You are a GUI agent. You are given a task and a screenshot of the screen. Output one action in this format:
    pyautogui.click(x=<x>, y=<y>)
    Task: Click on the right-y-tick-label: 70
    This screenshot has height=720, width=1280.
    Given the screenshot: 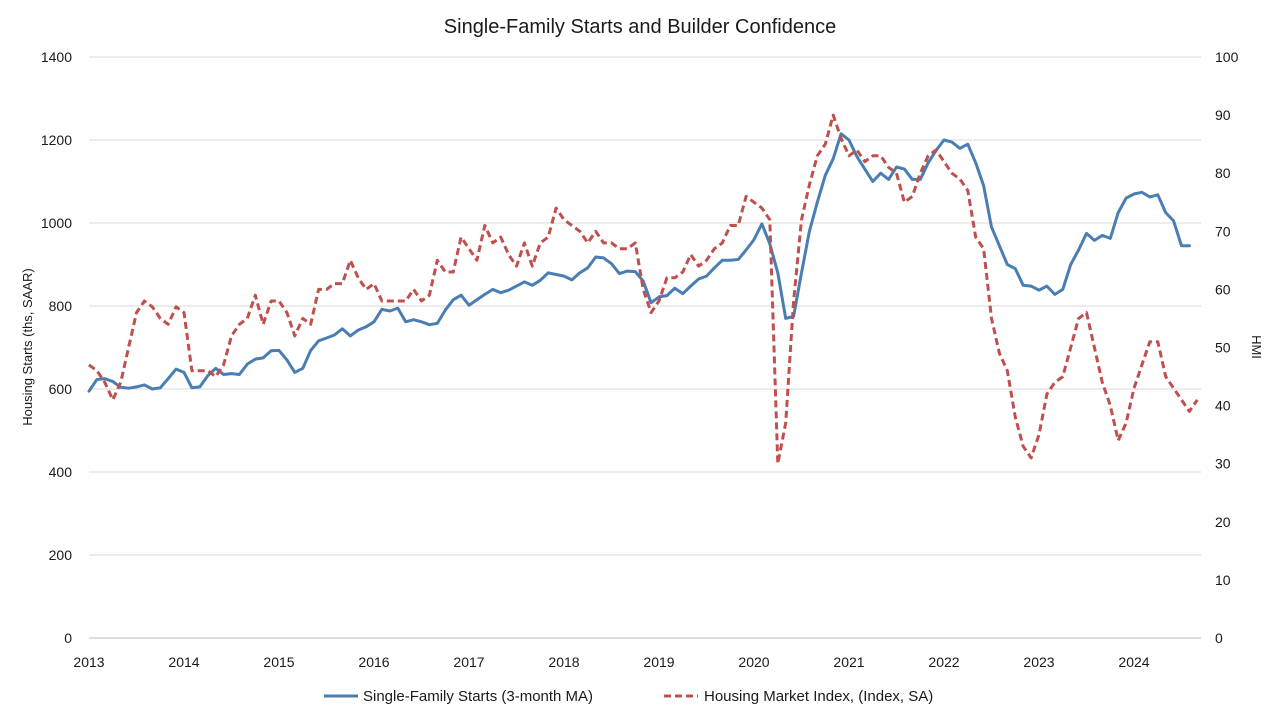 What is the action you would take?
    pyautogui.click(x=1223, y=231)
    